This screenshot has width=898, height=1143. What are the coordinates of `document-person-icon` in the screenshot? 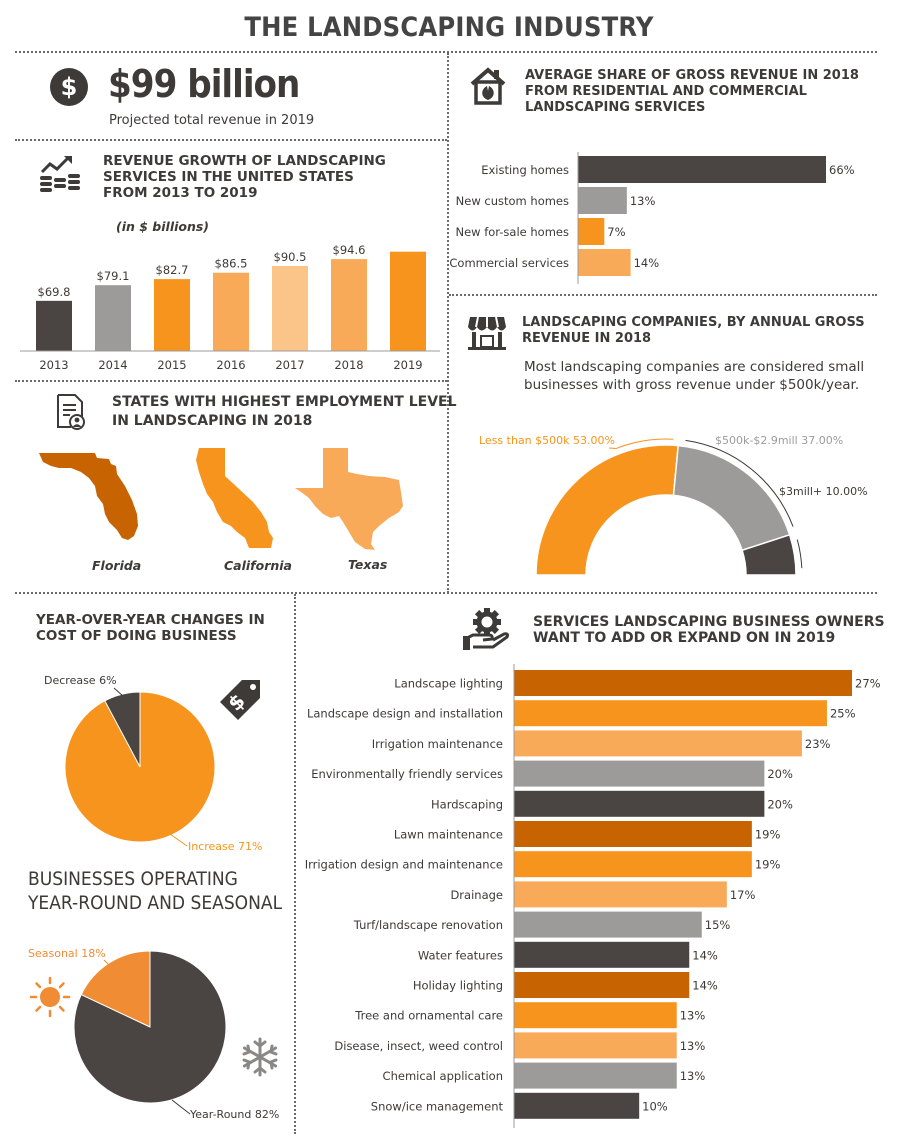 It's located at (70, 412).